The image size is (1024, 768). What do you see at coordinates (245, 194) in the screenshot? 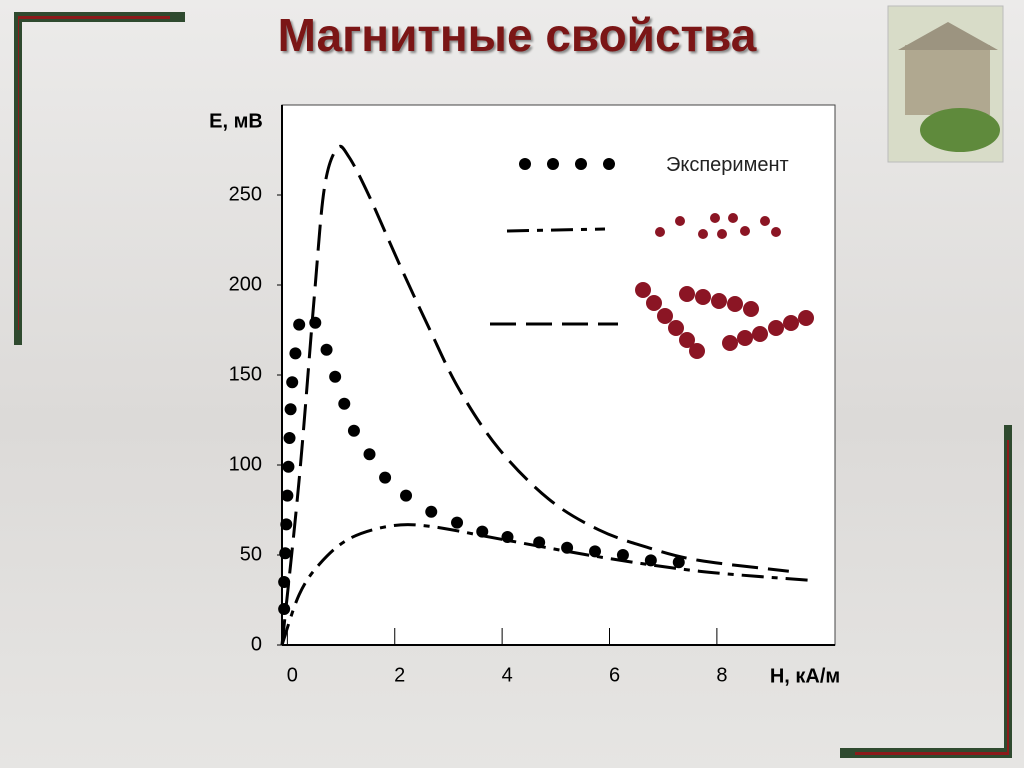
I see `y-tick-label: 250` at bounding box center [245, 194].